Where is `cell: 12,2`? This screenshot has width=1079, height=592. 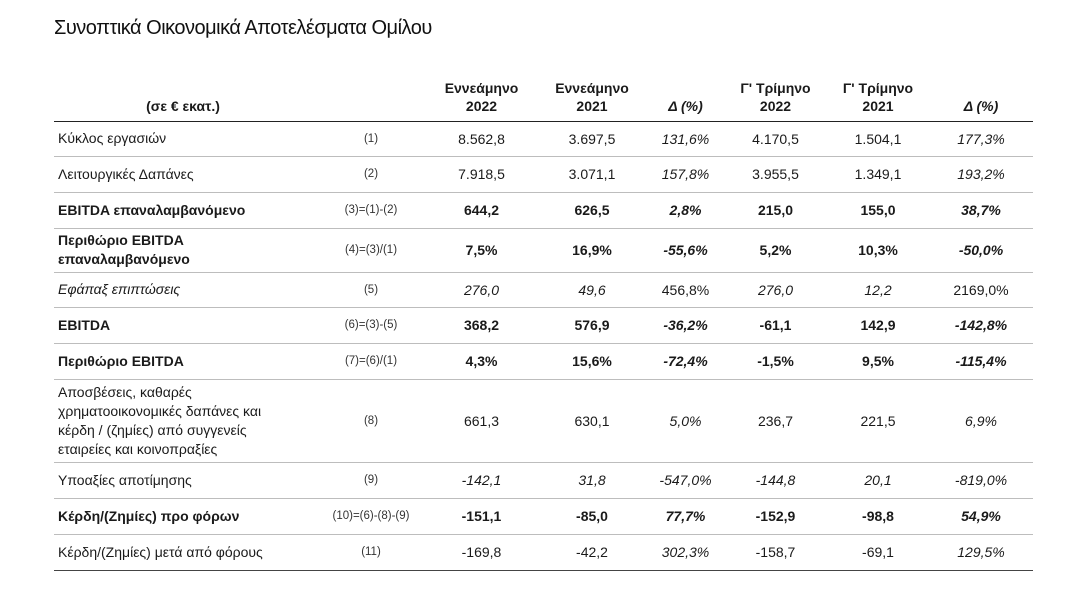 cell: 12,2 is located at coordinates (878, 290).